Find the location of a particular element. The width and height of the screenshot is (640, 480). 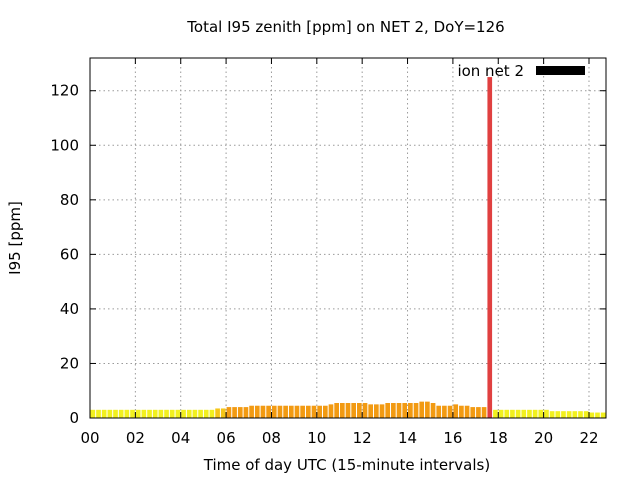

x-tick-label: 18 is located at coordinates (498, 438).